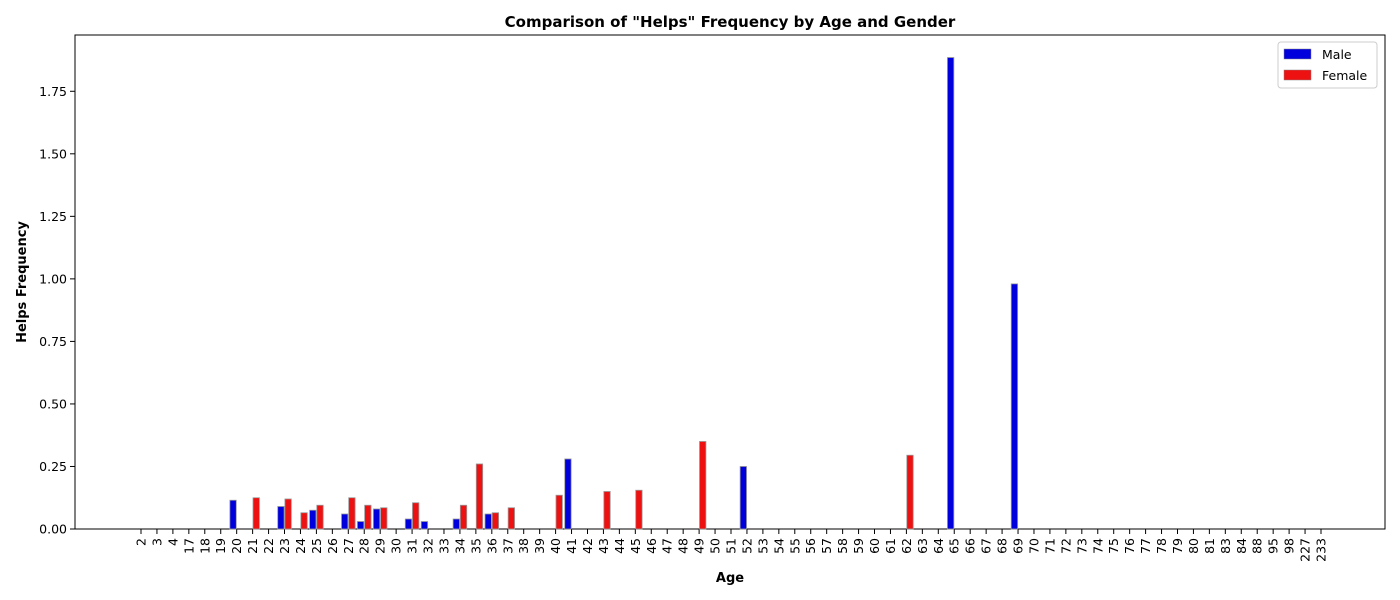  What do you see at coordinates (906, 546) in the screenshot?
I see `x-tick-label: 62` at bounding box center [906, 546].